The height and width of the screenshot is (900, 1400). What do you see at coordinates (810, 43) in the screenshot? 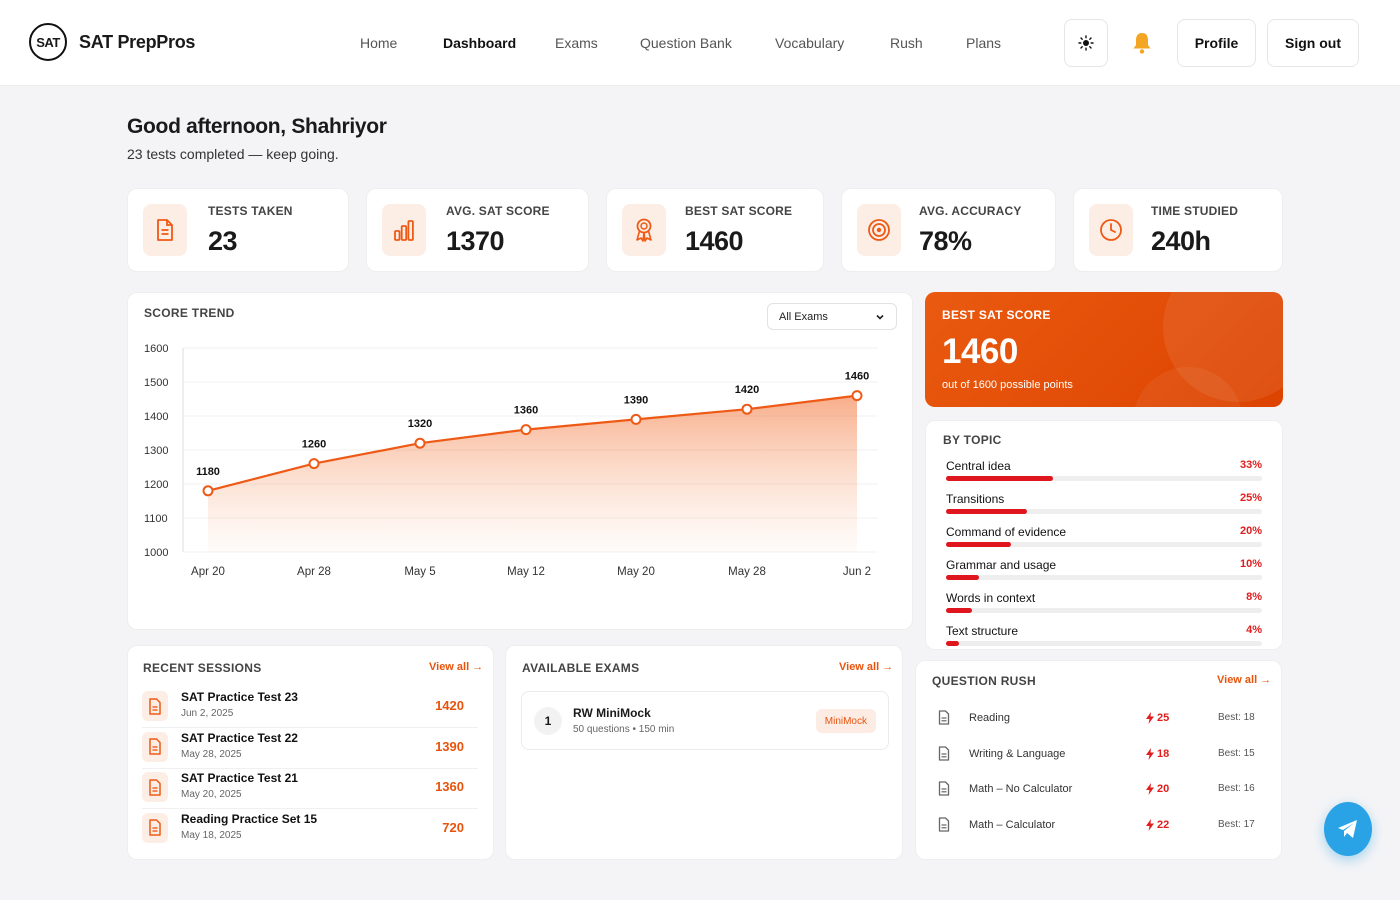
I see `nav-link-vocabulary: Vocabulary` at bounding box center [810, 43].